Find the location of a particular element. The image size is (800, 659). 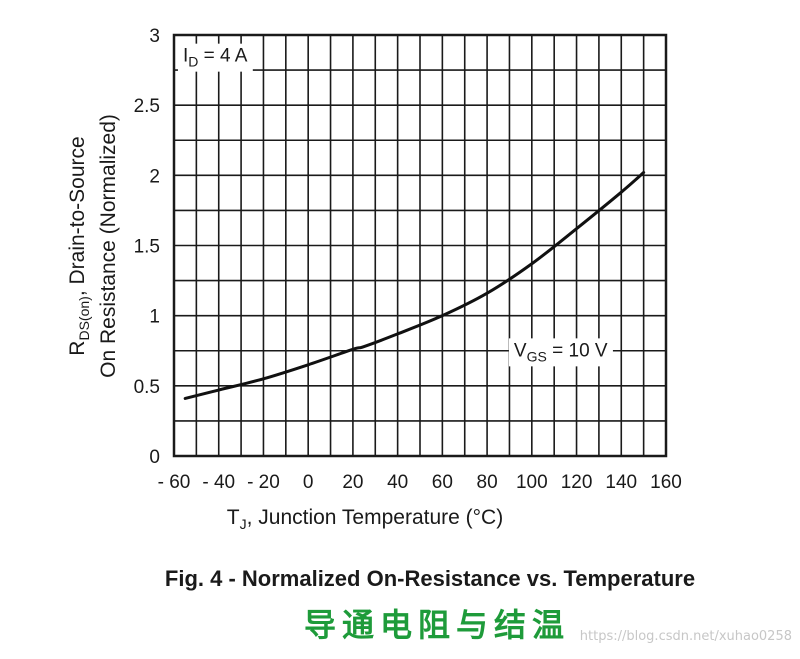

y-tick-labels: 0 0.5 1 1.5 2 2.5 3 is located at coordinates (147, 247).